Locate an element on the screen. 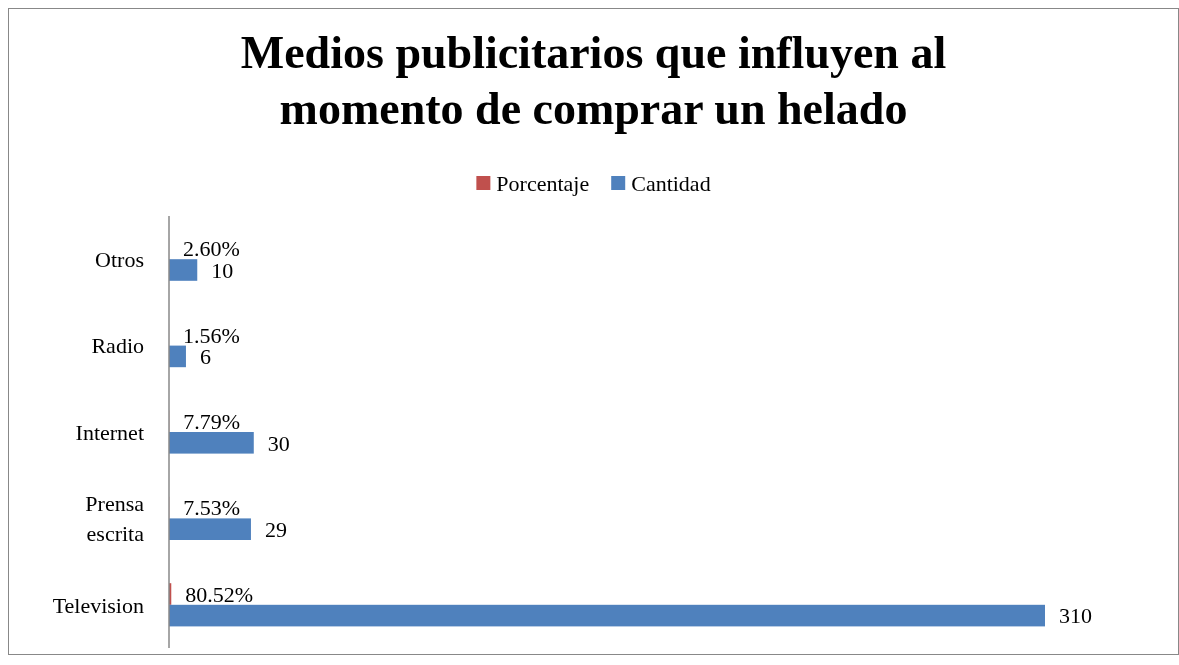 This screenshot has height=665, width=1179. legend-label: Porcentaje is located at coordinates (543, 183).